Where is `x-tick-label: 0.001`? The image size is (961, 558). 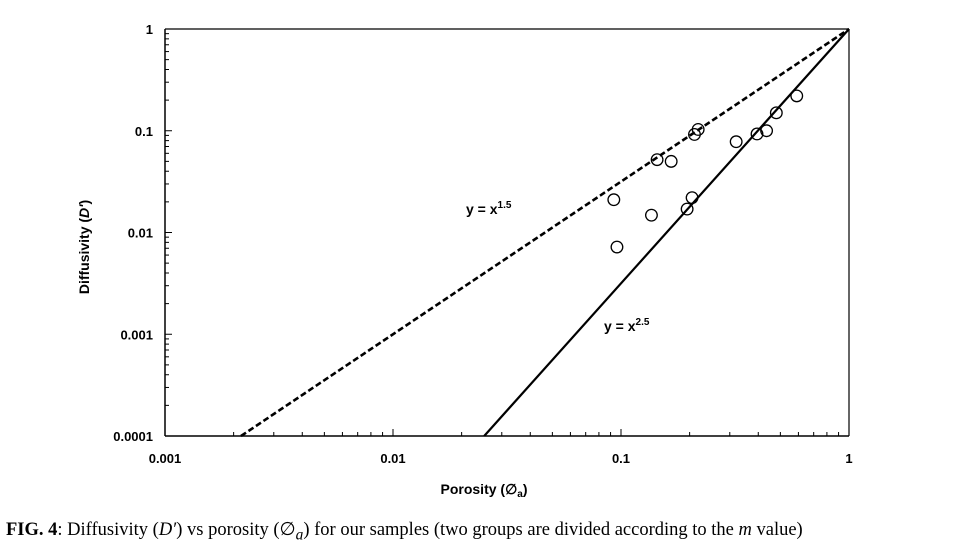
x-tick-label: 0.001 is located at coordinates (165, 458).